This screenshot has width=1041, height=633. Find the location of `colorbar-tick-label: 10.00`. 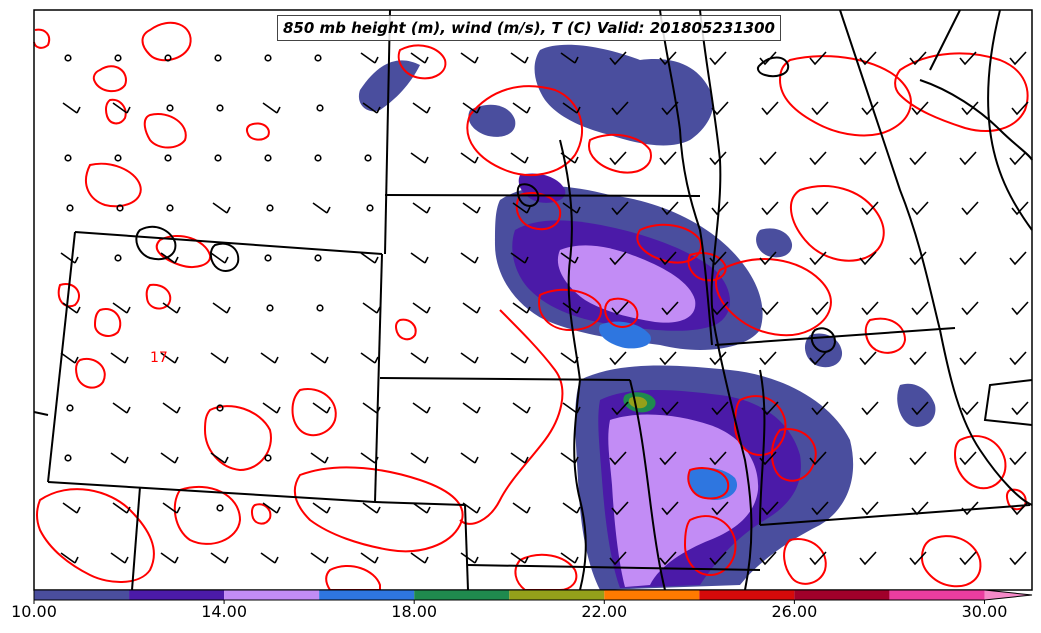

colorbar-tick-label: 10.00 is located at coordinates (34, 611).